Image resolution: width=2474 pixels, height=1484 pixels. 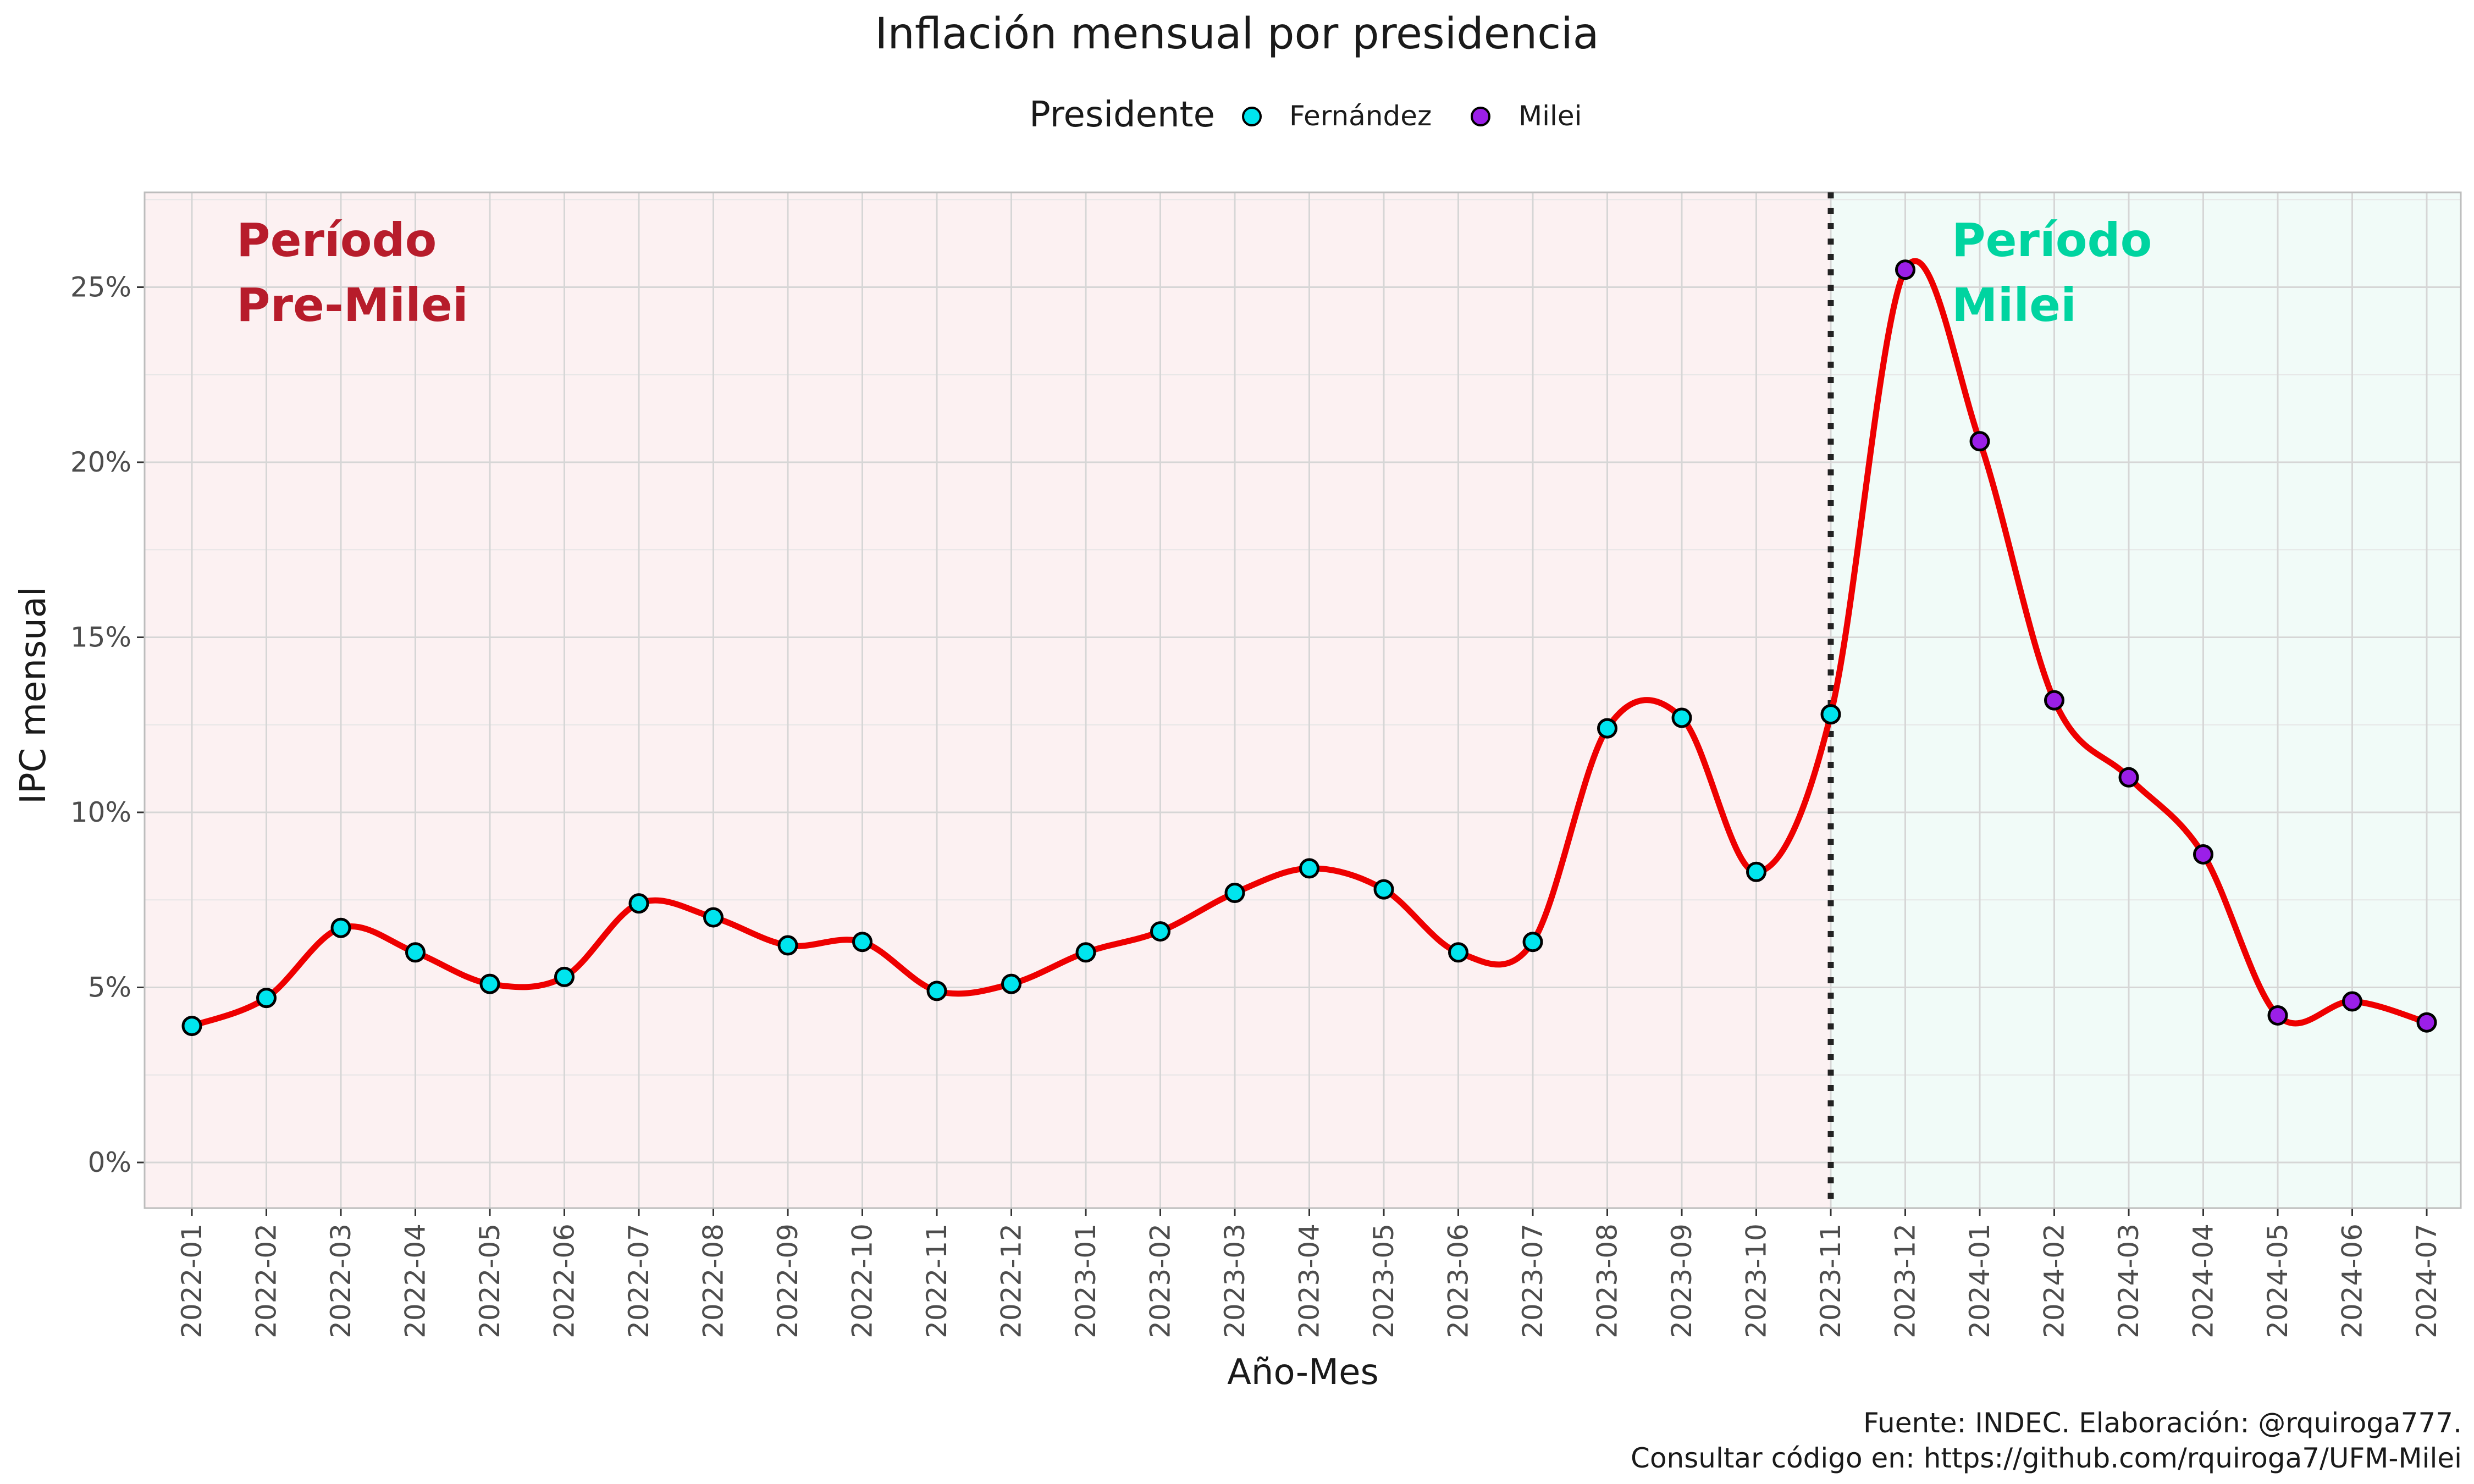 What do you see at coordinates (788, 1280) in the screenshot?
I see `x-tick-label: 2022-09` at bounding box center [788, 1280].